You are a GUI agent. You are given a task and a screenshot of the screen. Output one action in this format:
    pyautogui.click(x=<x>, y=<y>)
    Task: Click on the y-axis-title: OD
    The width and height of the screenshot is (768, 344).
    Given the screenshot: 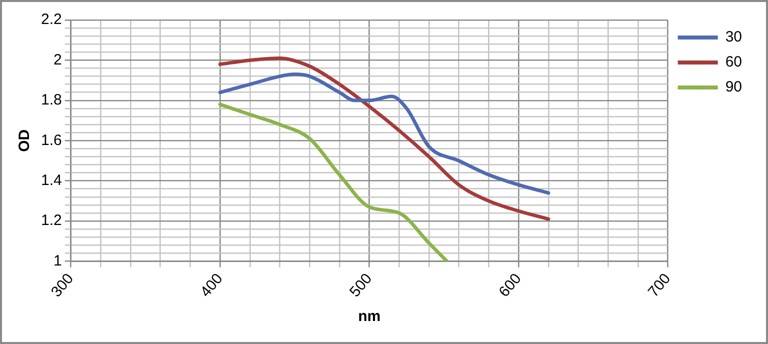 What is the action you would take?
    pyautogui.click(x=25, y=140)
    